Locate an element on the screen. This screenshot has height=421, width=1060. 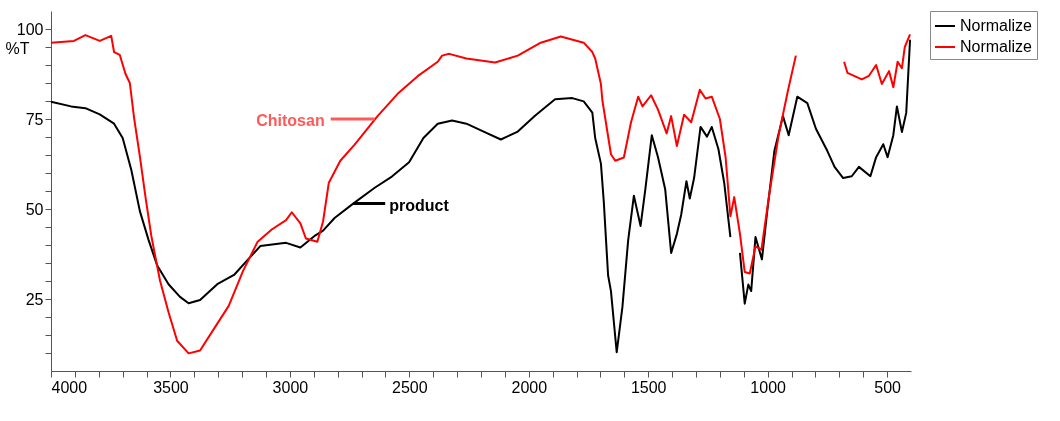
x-tick-label: 3000 is located at coordinates (290, 387).